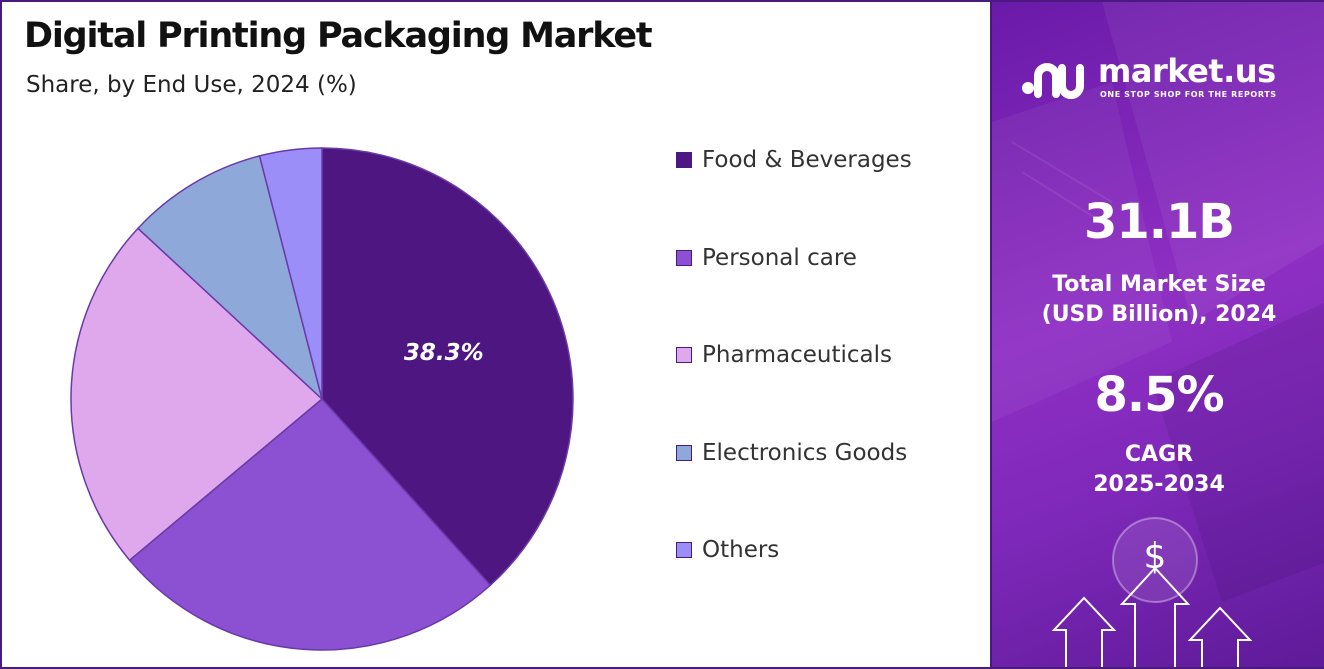 This screenshot has height=669, width=1324. I want to click on pie-slice-pharmaceuticals, so click(197, 394).